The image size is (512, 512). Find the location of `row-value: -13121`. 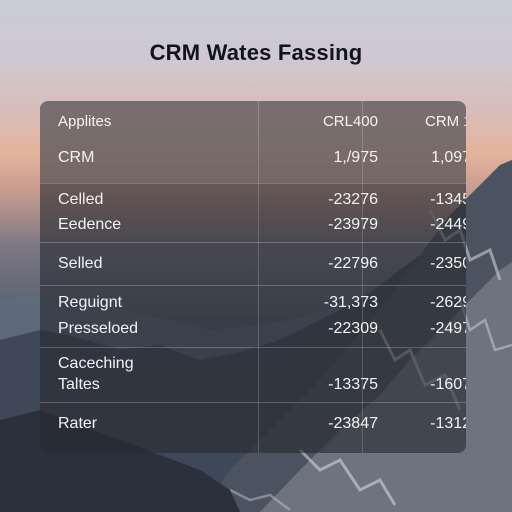

row-value: -13121 is located at coordinates (448, 423).